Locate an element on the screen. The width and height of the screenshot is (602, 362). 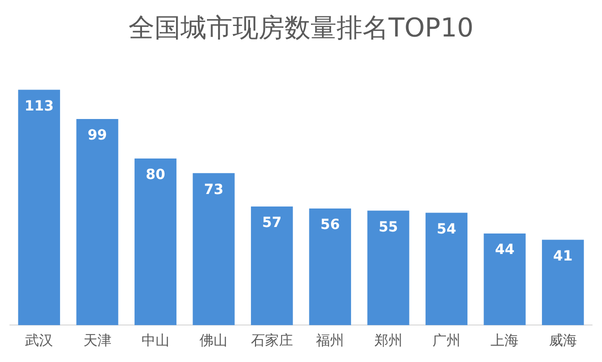
x-tick-label: 中山 is located at coordinates (156, 341).